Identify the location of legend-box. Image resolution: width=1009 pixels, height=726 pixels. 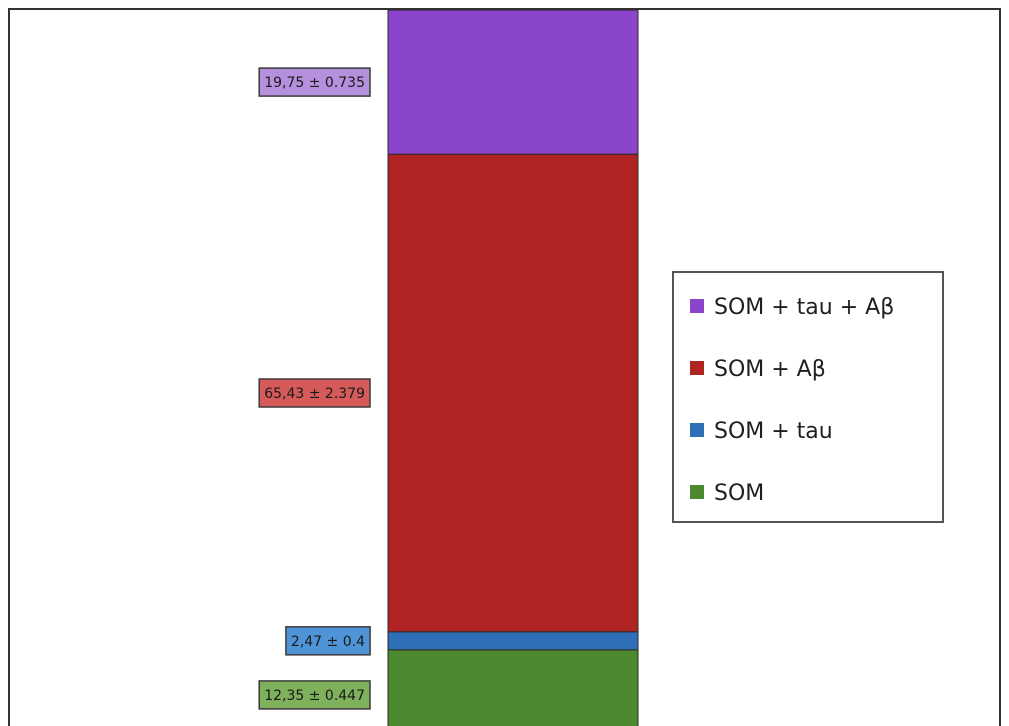
(808, 397).